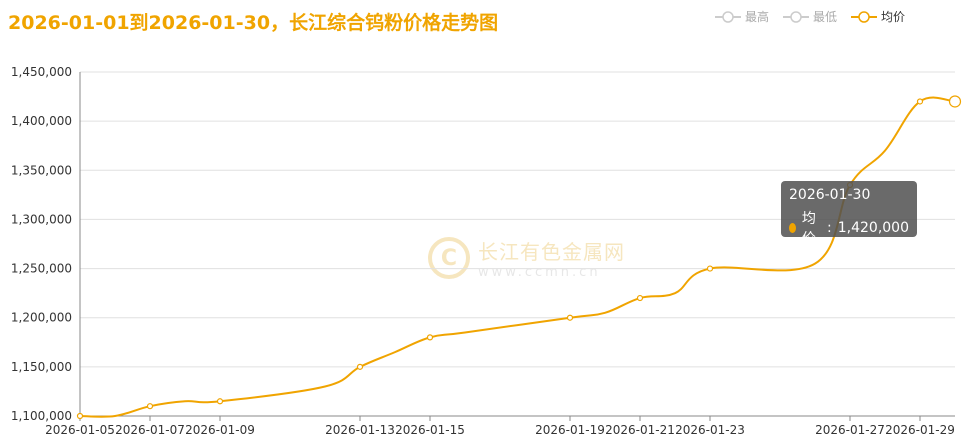 This screenshot has width=967, height=444. What do you see at coordinates (877, 16) in the screenshot?
I see `legend-item-avg: 均价` at bounding box center [877, 16].